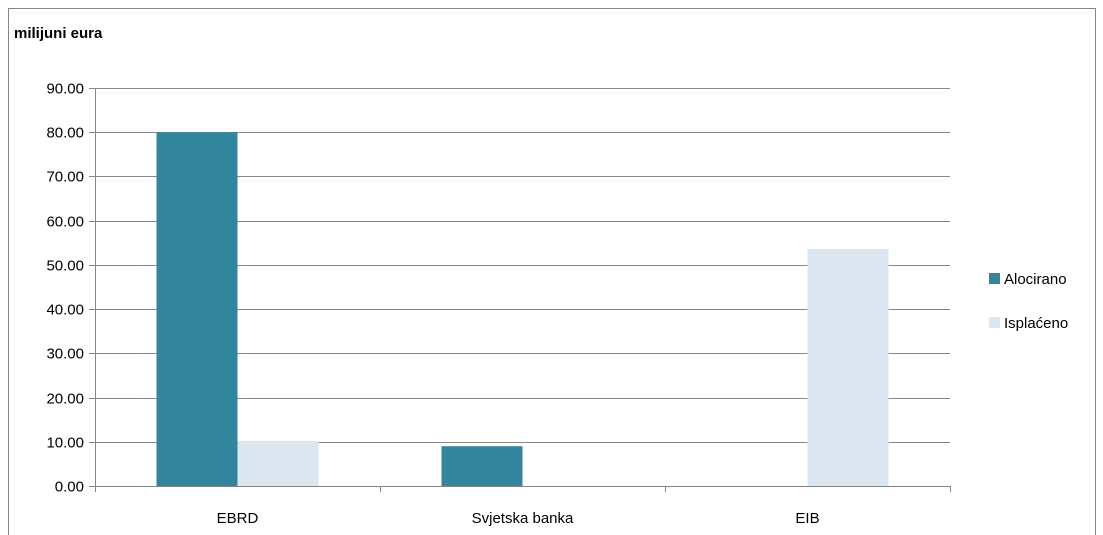 This screenshot has height=535, width=1103. What do you see at coordinates (482, 466) in the screenshot?
I see `bar-alocirano-svjetska-banka` at bounding box center [482, 466].